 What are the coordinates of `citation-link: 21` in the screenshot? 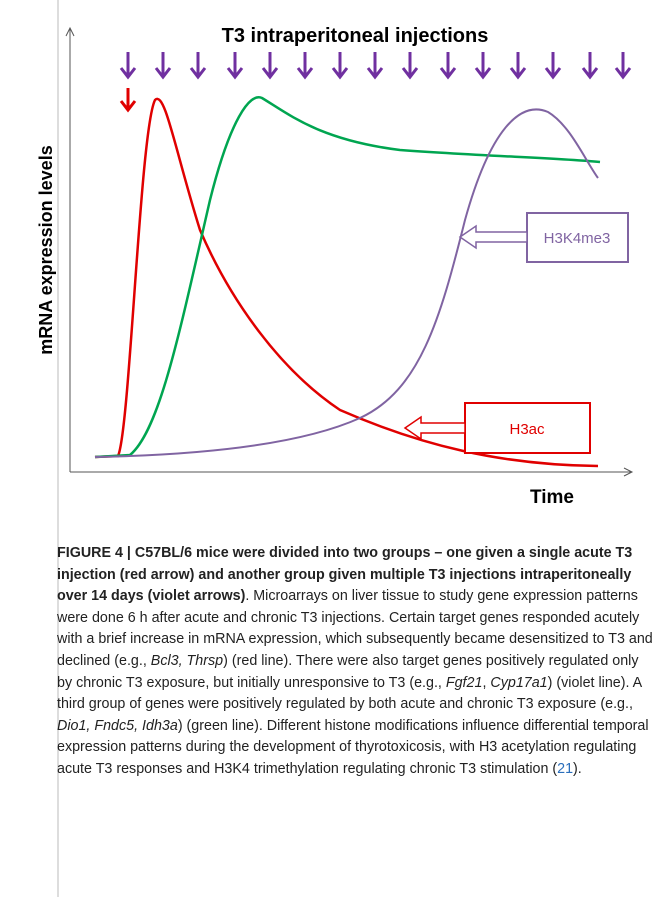 It's located at (565, 768).